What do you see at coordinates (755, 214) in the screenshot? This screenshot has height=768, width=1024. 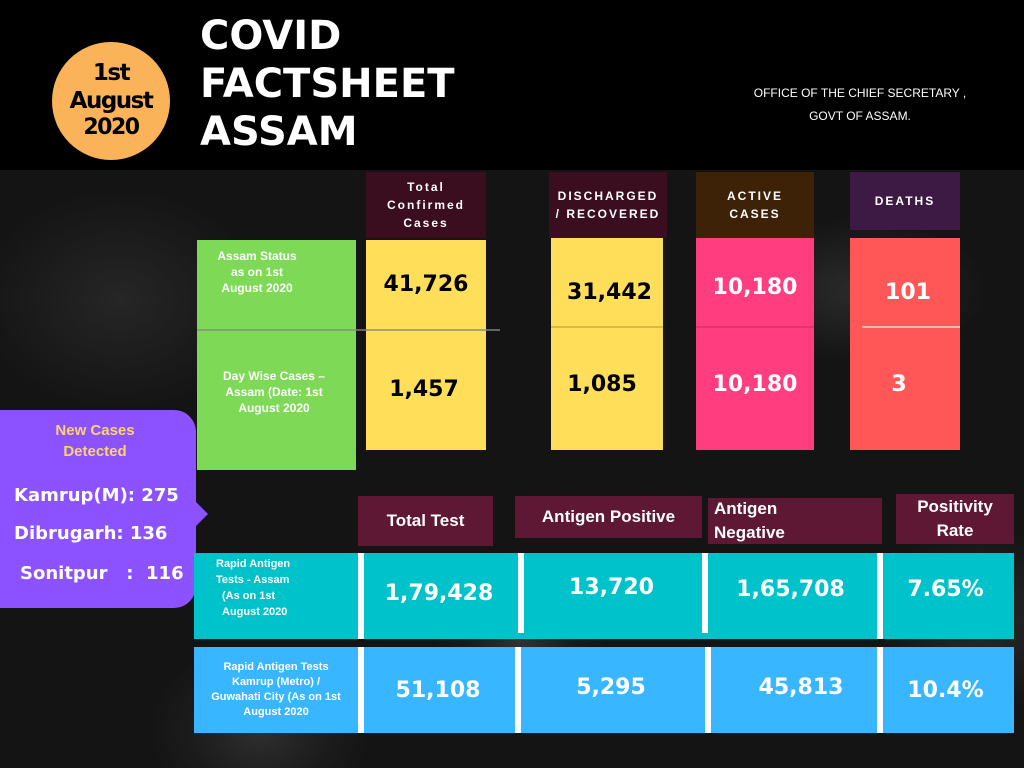 I see `header-active-line2: CASES` at bounding box center [755, 214].